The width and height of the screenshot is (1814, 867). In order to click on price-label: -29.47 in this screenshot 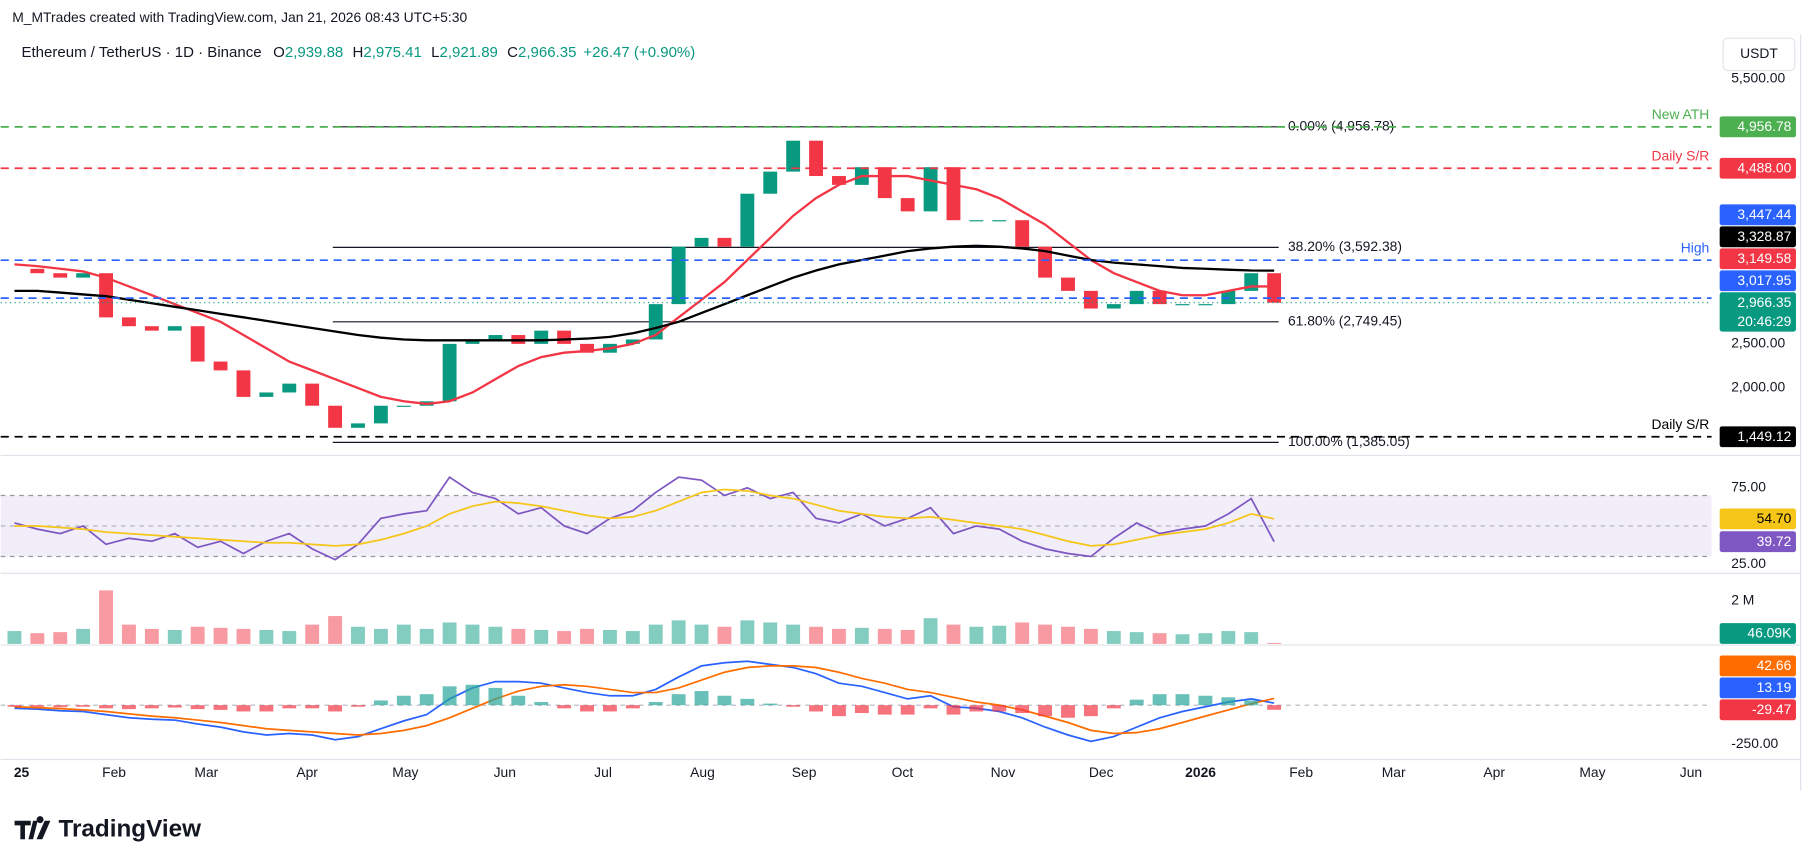, I will do `click(1772, 709)`.